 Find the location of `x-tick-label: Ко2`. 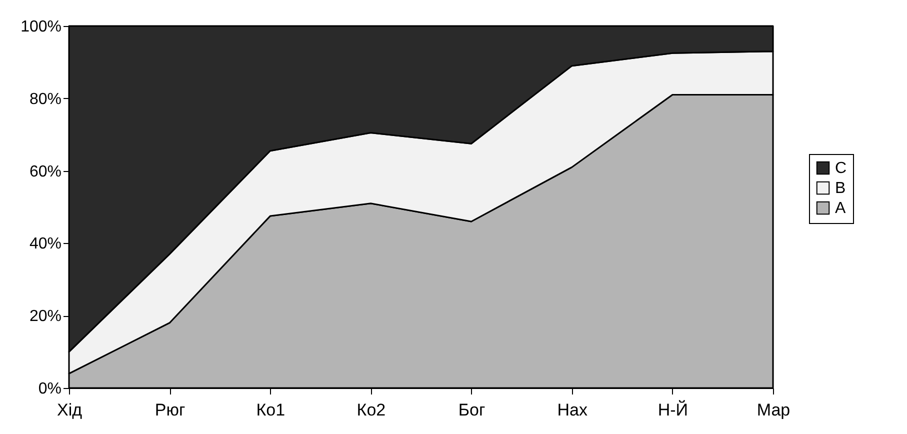

x-tick-label: Ко2 is located at coordinates (371, 410).